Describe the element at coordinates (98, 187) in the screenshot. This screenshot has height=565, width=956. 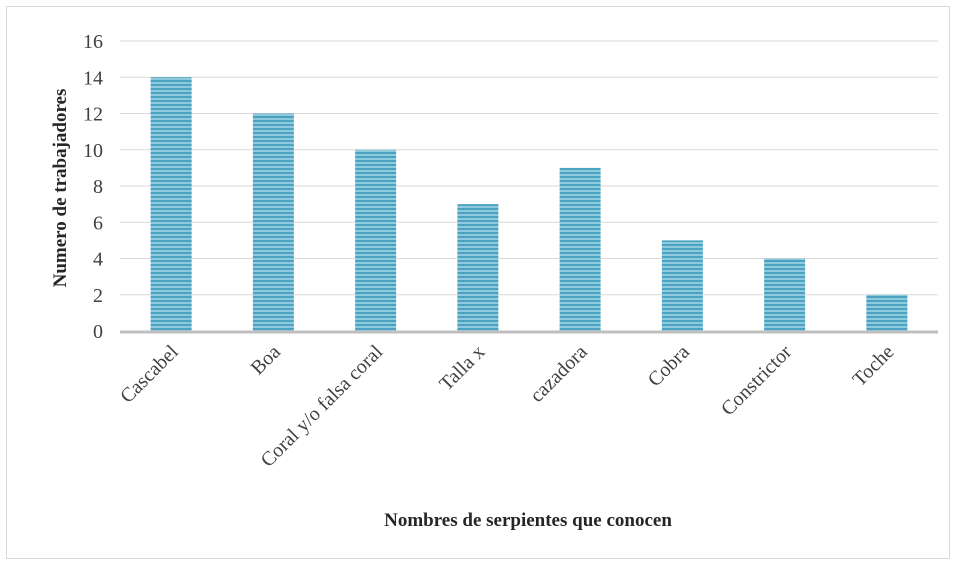
I see `y-tick-label: 8` at that location.